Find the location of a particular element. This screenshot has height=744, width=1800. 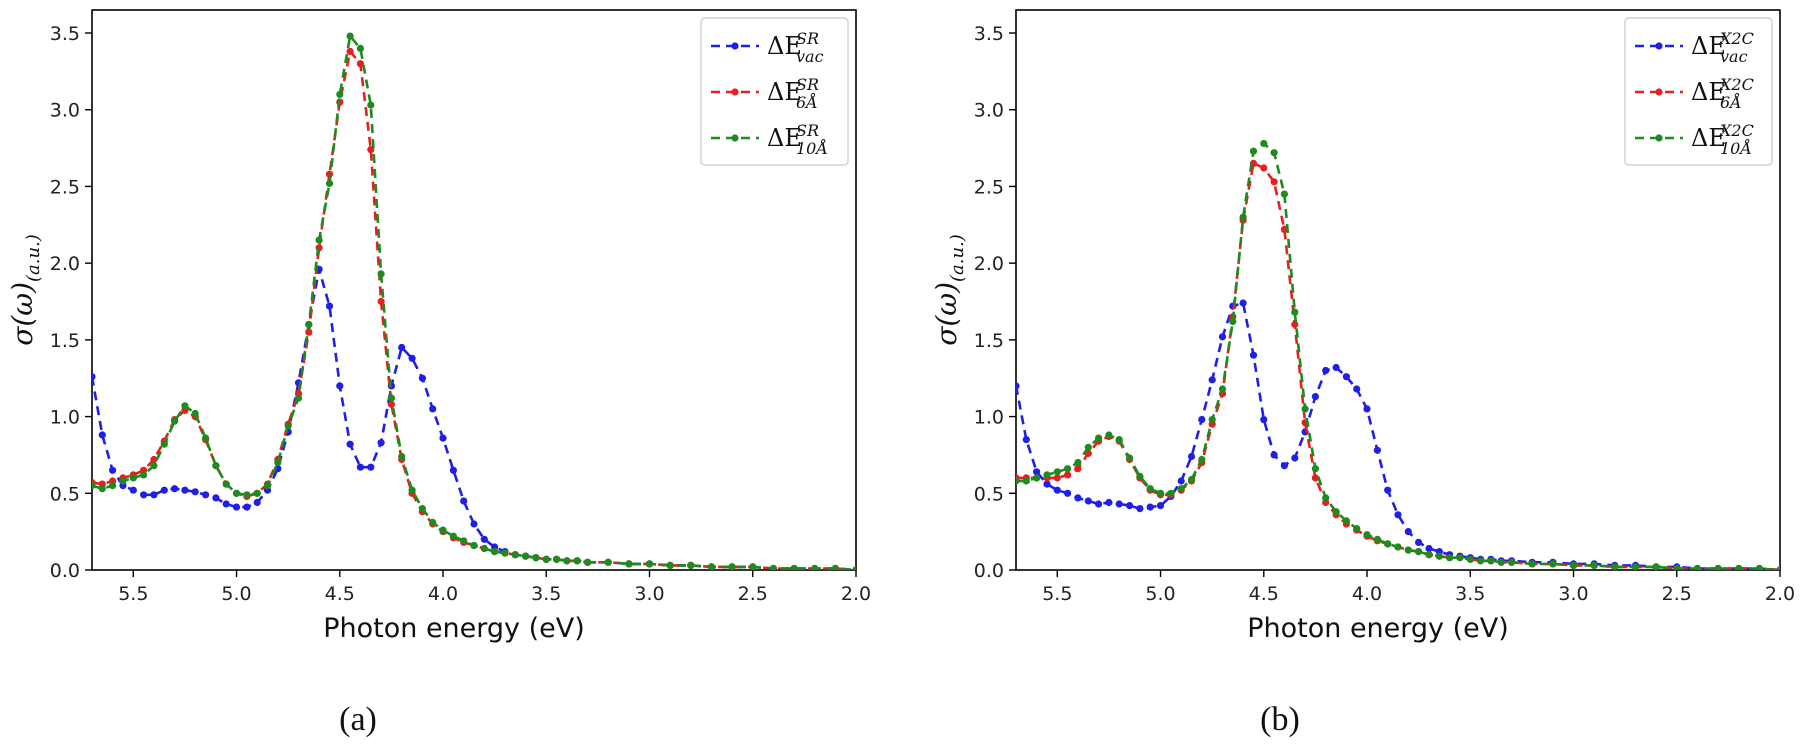

legend-label-subscript: 10Å is located at coordinates (1736, 148).